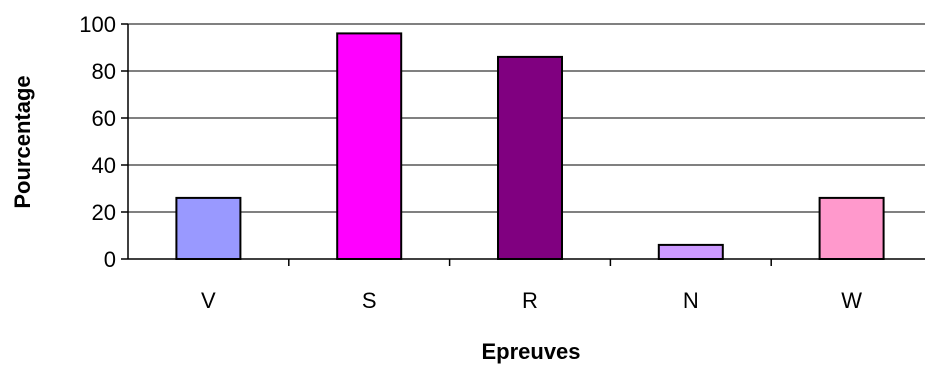 The image size is (925, 370). Describe the element at coordinates (104, 118) in the screenshot. I see `y-tick-label: 60` at that location.